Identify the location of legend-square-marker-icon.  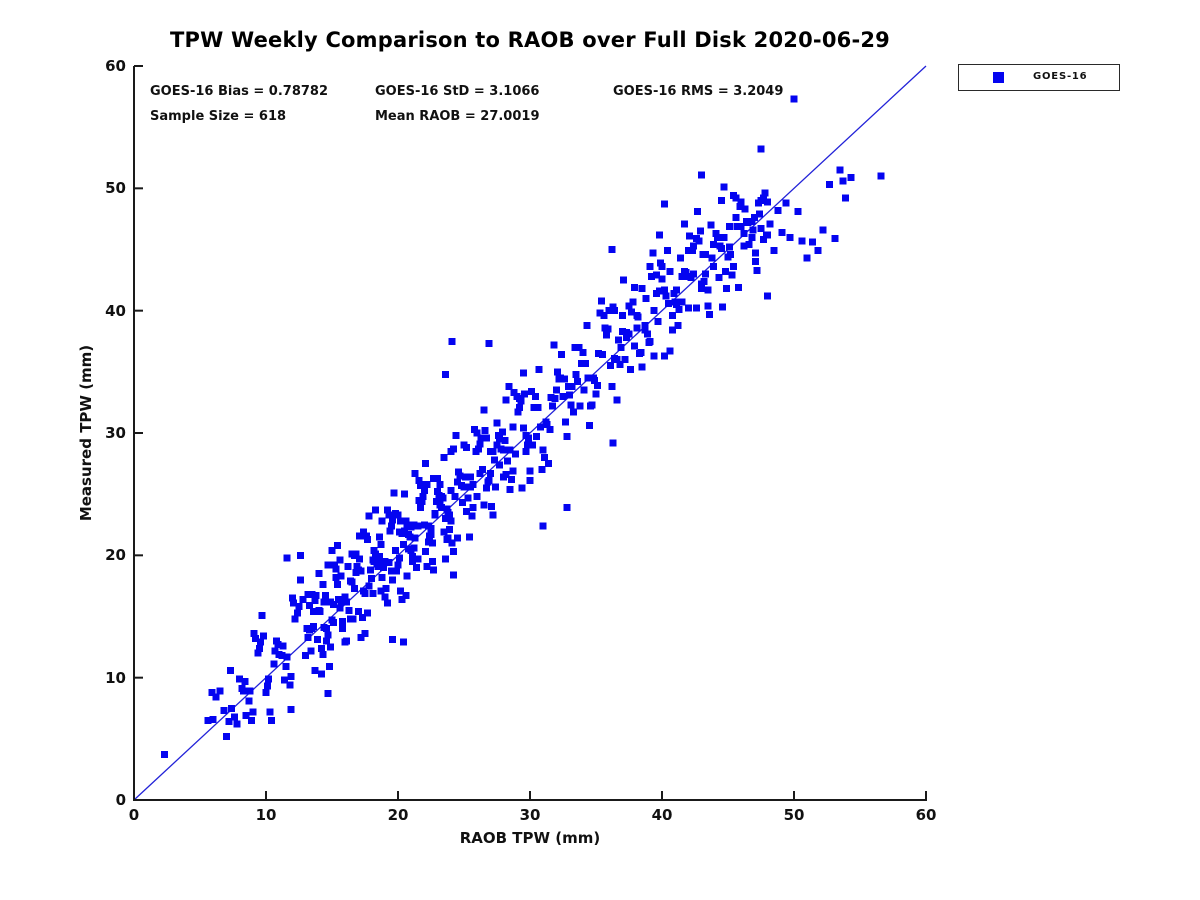
(998, 77).